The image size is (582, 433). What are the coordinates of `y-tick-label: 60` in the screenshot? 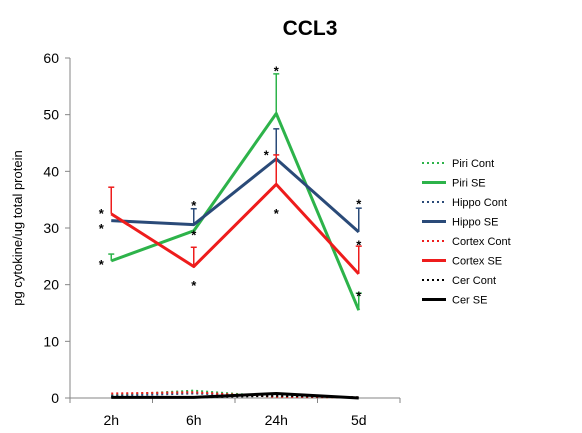 It's located at (51, 58).